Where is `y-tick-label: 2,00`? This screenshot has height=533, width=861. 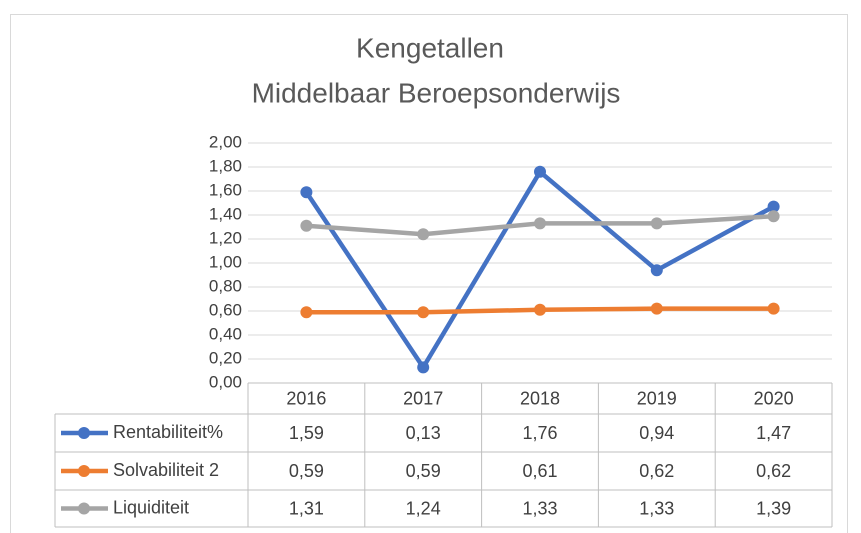
y-tick-label: 2,00 is located at coordinates (225, 141).